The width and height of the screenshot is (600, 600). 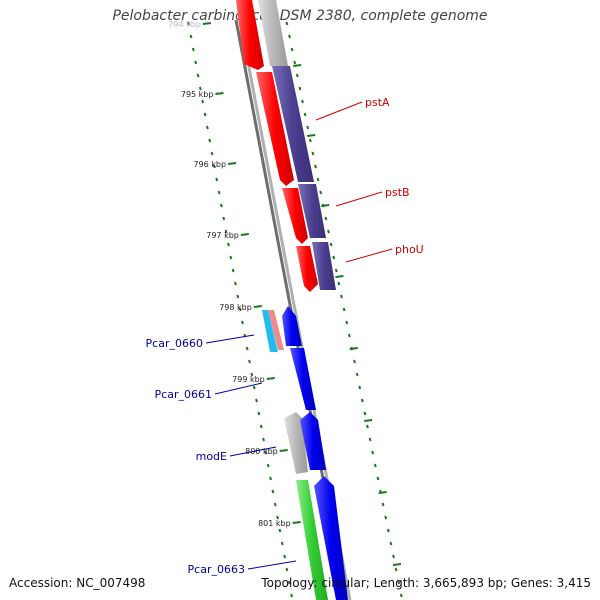 What do you see at coordinates (248, 379) in the screenshot?
I see `scale-label: 799 kbp` at bounding box center [248, 379].